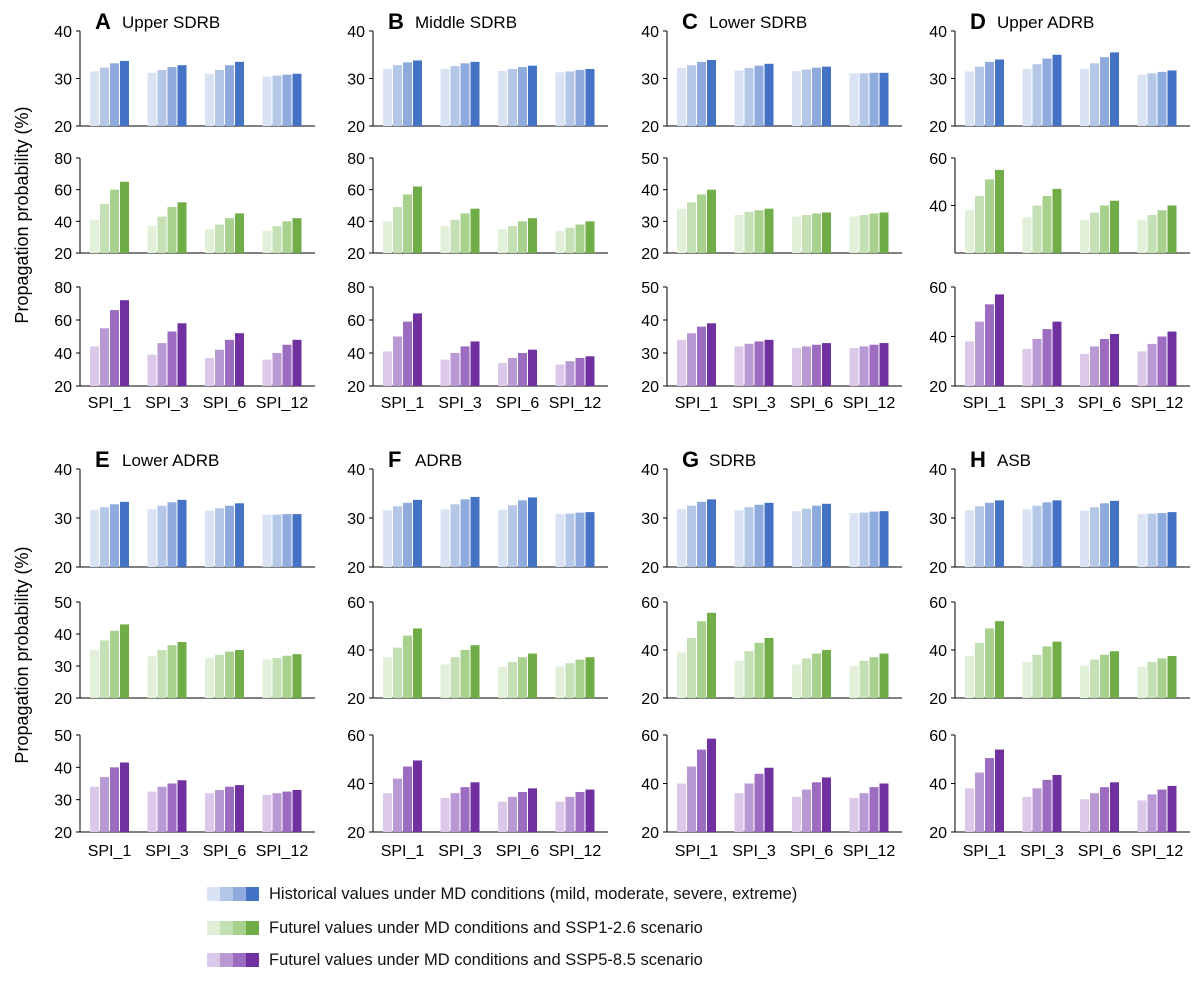 The width and height of the screenshot is (1200, 983). What do you see at coordinates (938, 736) in the screenshot?
I see `panel-h-ssp585-ytick-label-60: 60` at bounding box center [938, 736].